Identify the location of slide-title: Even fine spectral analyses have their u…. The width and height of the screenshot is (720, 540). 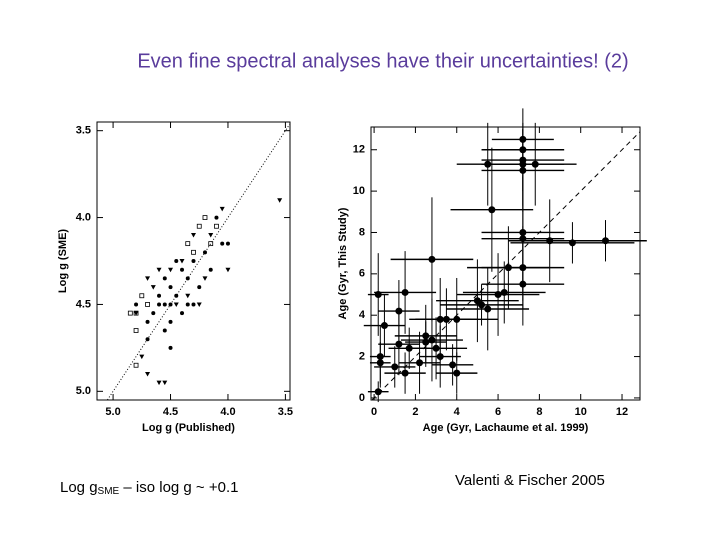
(382, 61).